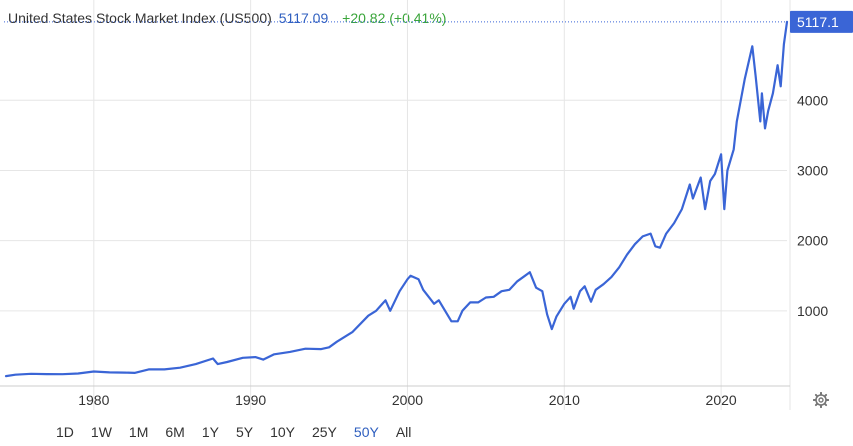 The width and height of the screenshot is (853, 446). I want to click on range-button-all: All, so click(403, 432).